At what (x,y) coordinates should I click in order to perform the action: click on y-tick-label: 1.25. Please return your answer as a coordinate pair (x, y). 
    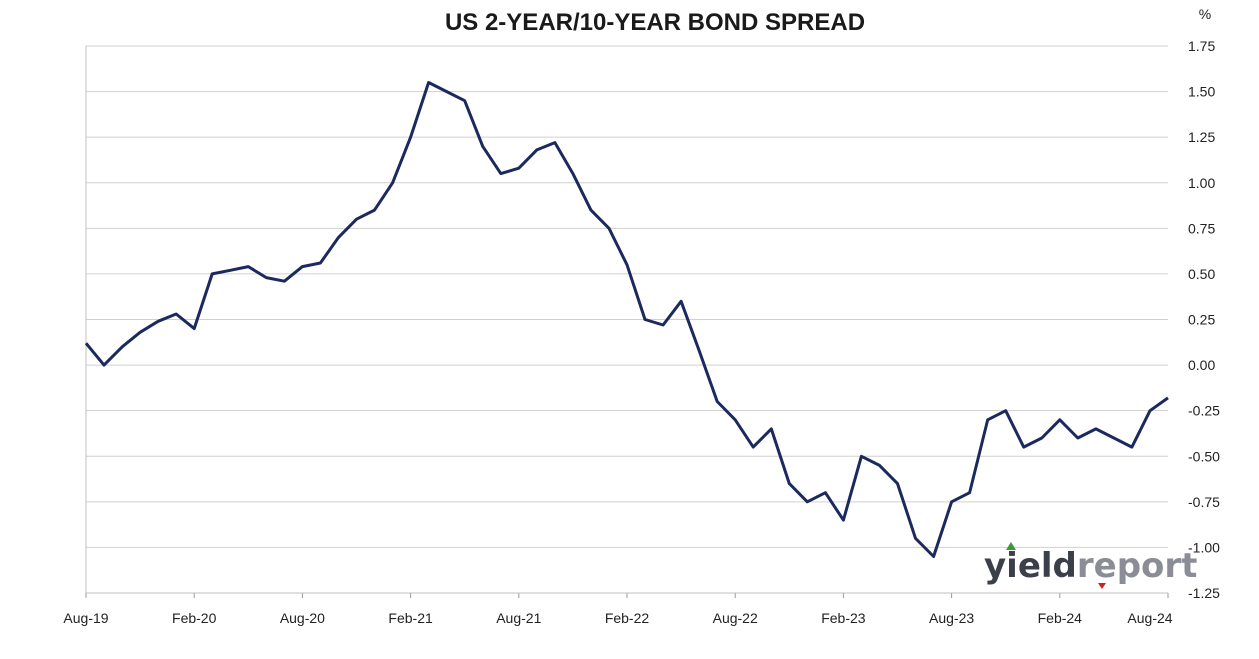
    Looking at the image, I should click on (1201, 137).